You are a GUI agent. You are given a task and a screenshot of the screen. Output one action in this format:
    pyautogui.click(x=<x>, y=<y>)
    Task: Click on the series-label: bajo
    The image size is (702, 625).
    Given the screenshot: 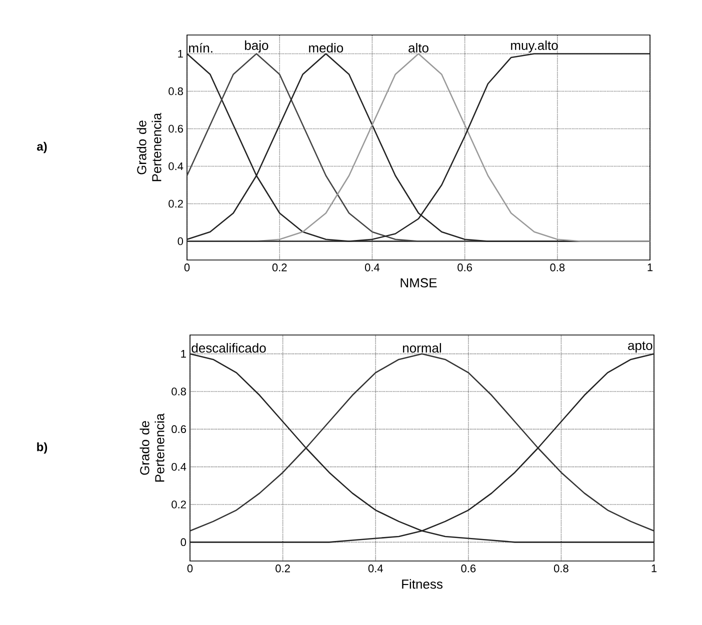 What is the action you would take?
    pyautogui.click(x=256, y=46)
    